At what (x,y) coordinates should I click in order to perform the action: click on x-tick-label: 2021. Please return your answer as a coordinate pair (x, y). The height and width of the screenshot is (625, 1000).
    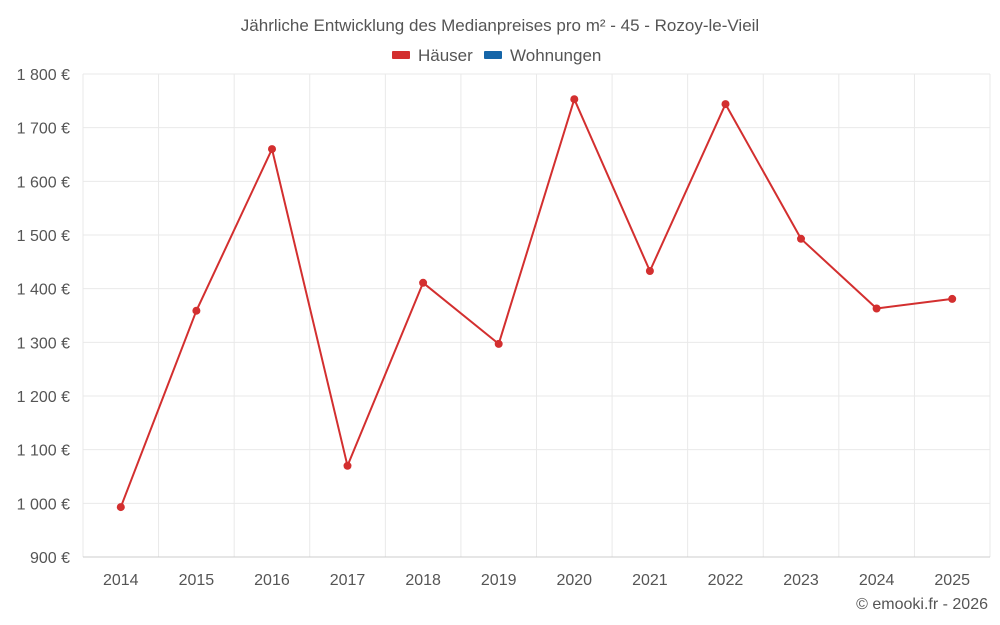
    Looking at the image, I should click on (650, 580).